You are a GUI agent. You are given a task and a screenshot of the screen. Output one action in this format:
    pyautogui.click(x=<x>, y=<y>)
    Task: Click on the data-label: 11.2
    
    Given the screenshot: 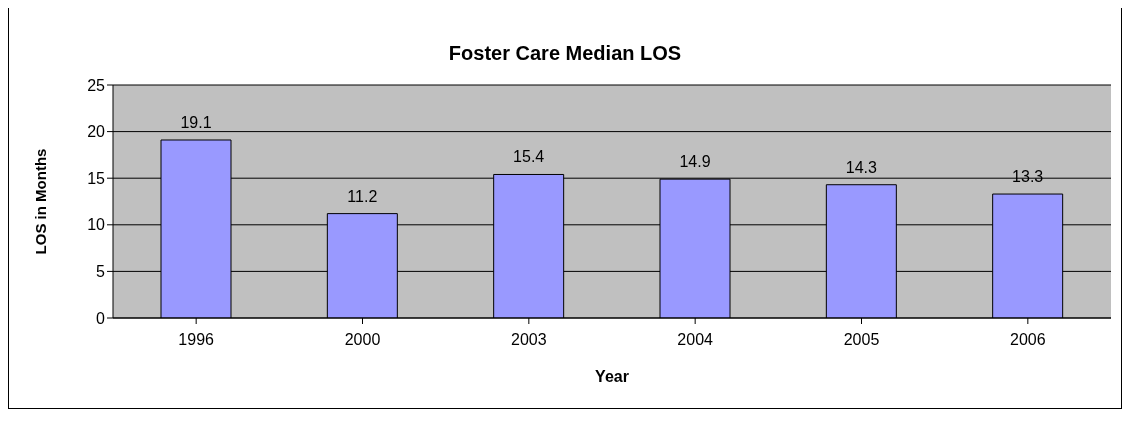 What is the action you would take?
    pyautogui.click(x=362, y=196)
    